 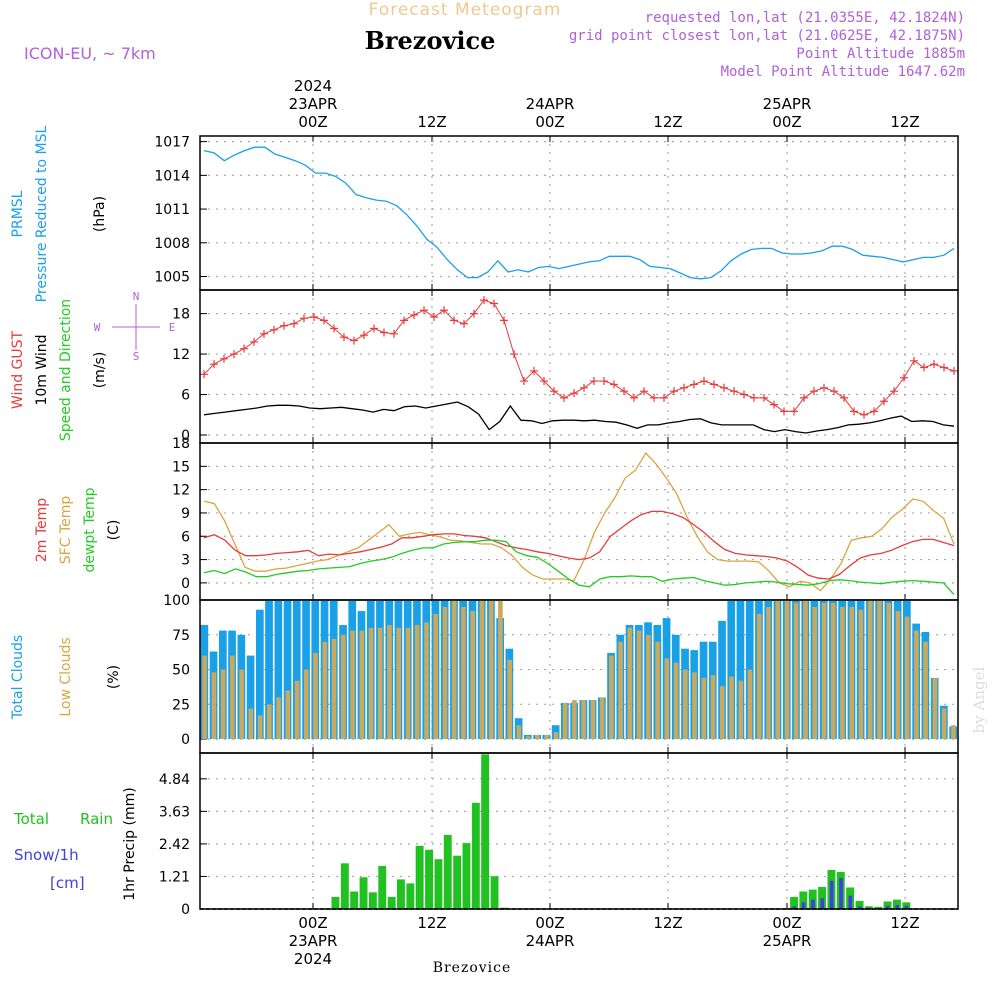 What do you see at coordinates (472, 968) in the screenshot?
I see `footer-location: Brezovice` at bounding box center [472, 968].